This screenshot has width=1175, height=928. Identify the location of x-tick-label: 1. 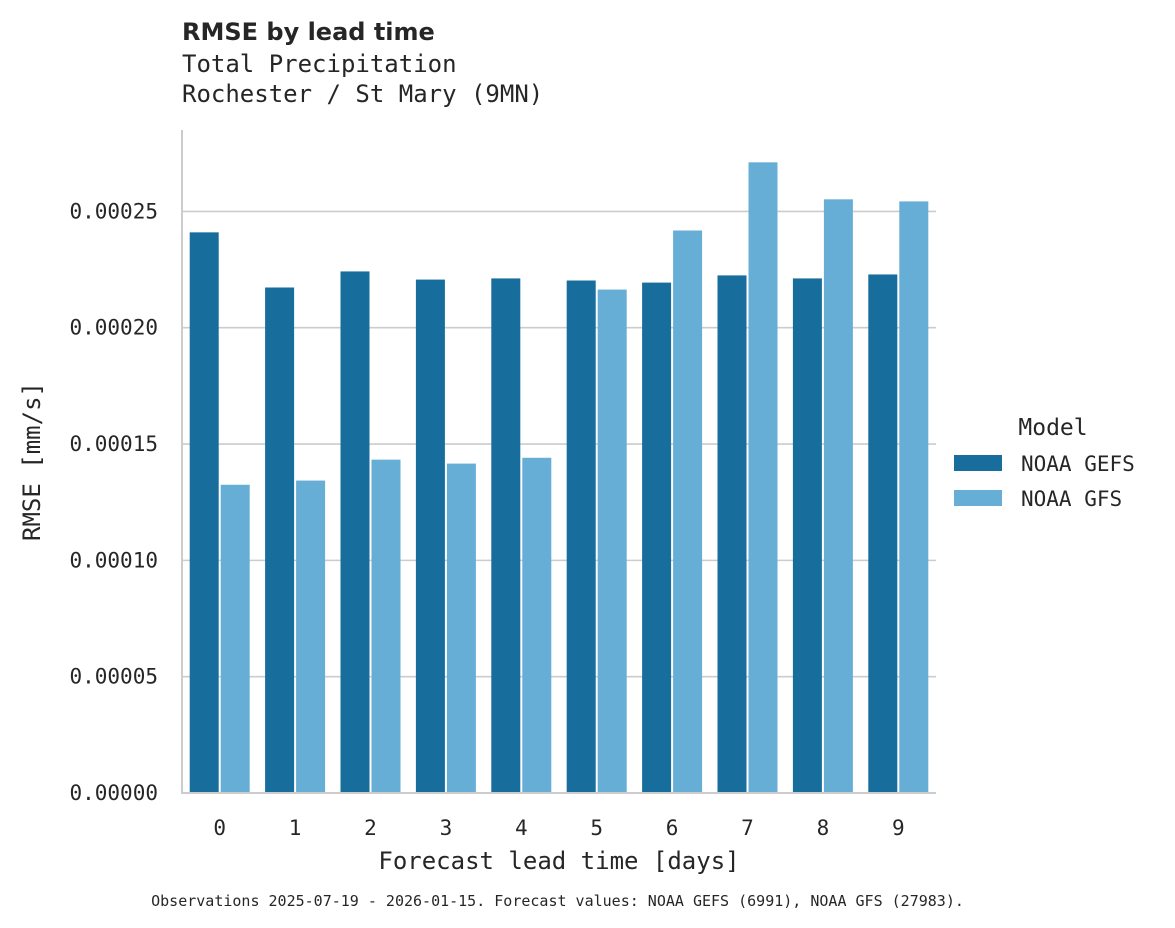
(295, 828).